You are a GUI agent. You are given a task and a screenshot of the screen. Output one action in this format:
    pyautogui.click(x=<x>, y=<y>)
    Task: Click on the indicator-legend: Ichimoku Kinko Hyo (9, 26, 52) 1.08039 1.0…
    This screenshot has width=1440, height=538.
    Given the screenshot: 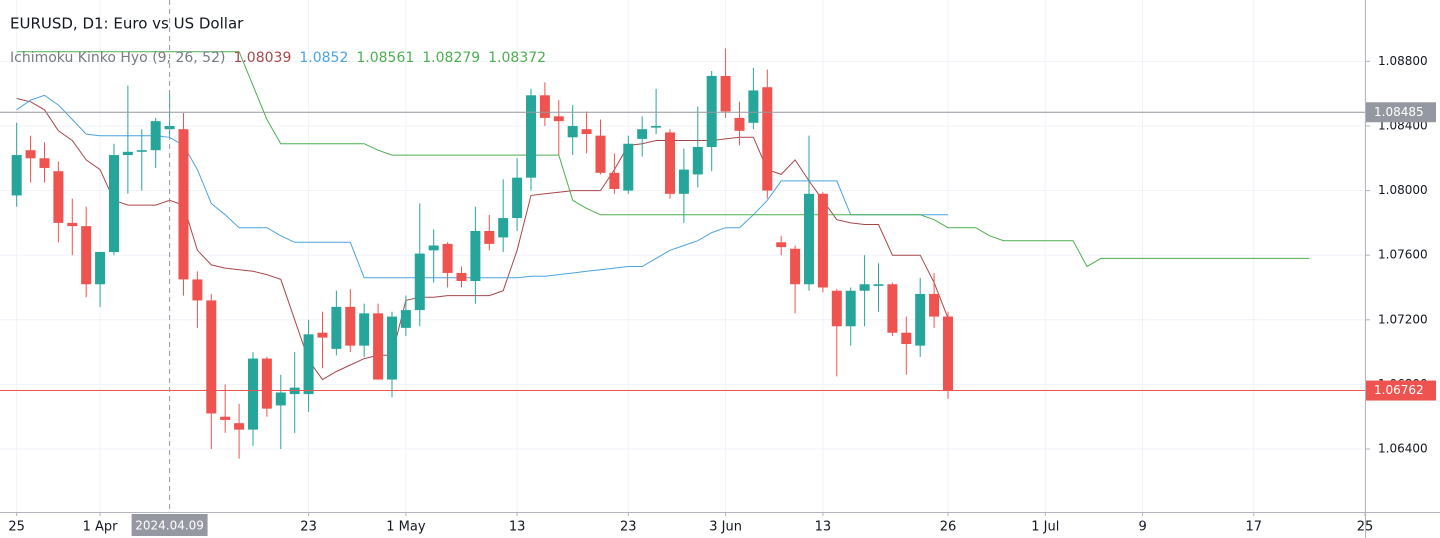 What is the action you would take?
    pyautogui.click(x=278, y=58)
    